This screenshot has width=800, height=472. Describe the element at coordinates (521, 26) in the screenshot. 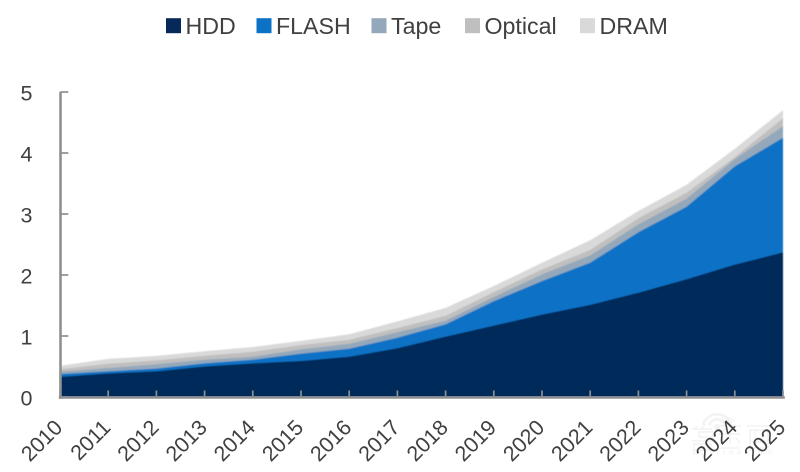

I see `svg-text: Optical` at that location.